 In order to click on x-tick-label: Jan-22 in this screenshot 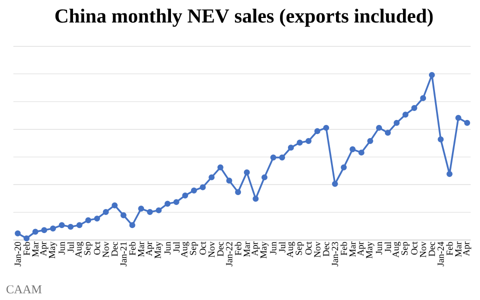, I will do `click(229, 254)`.